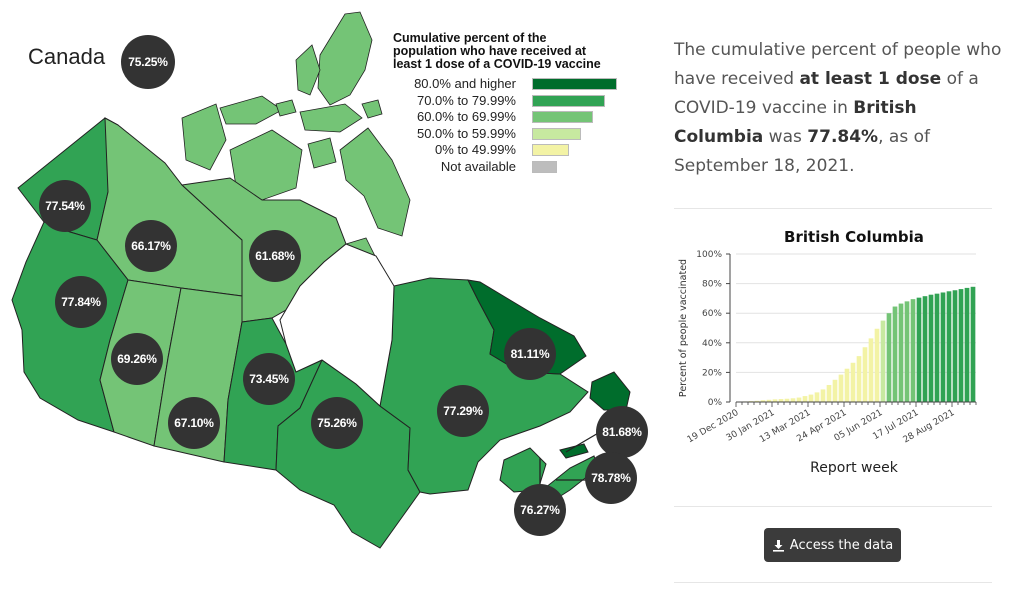 Image resolution: width=1024 pixels, height=592 pixels. What do you see at coordinates (712, 373) in the screenshot?
I see `y-tick-label: 20%` at bounding box center [712, 373].